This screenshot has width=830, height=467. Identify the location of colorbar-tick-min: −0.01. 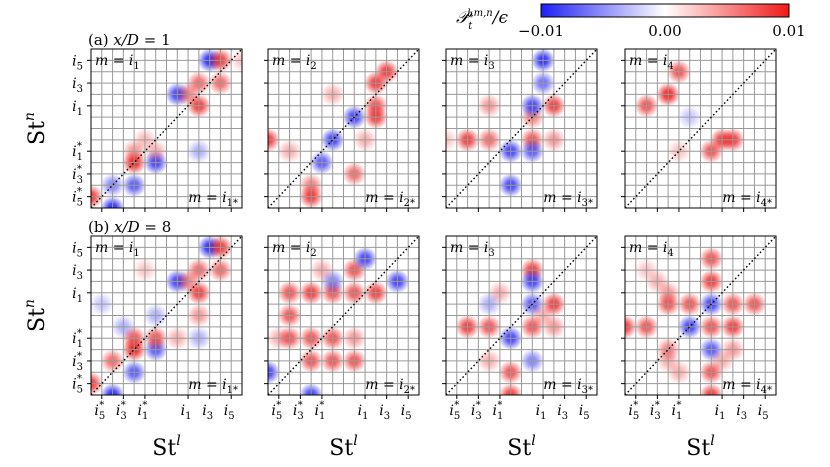
(541, 31).